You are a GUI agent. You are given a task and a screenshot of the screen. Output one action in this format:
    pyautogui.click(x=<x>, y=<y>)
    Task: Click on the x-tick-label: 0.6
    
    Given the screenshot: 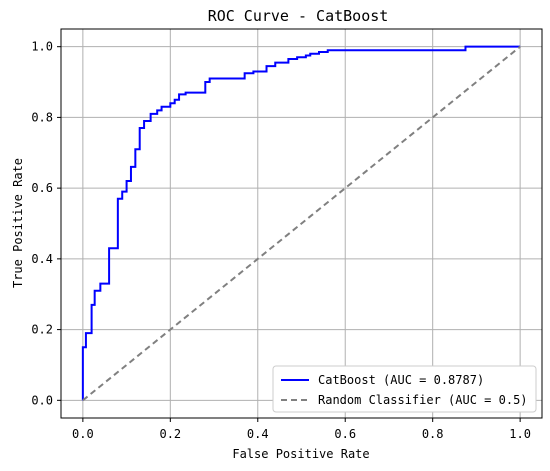 What is the action you would take?
    pyautogui.click(x=345, y=434)
    